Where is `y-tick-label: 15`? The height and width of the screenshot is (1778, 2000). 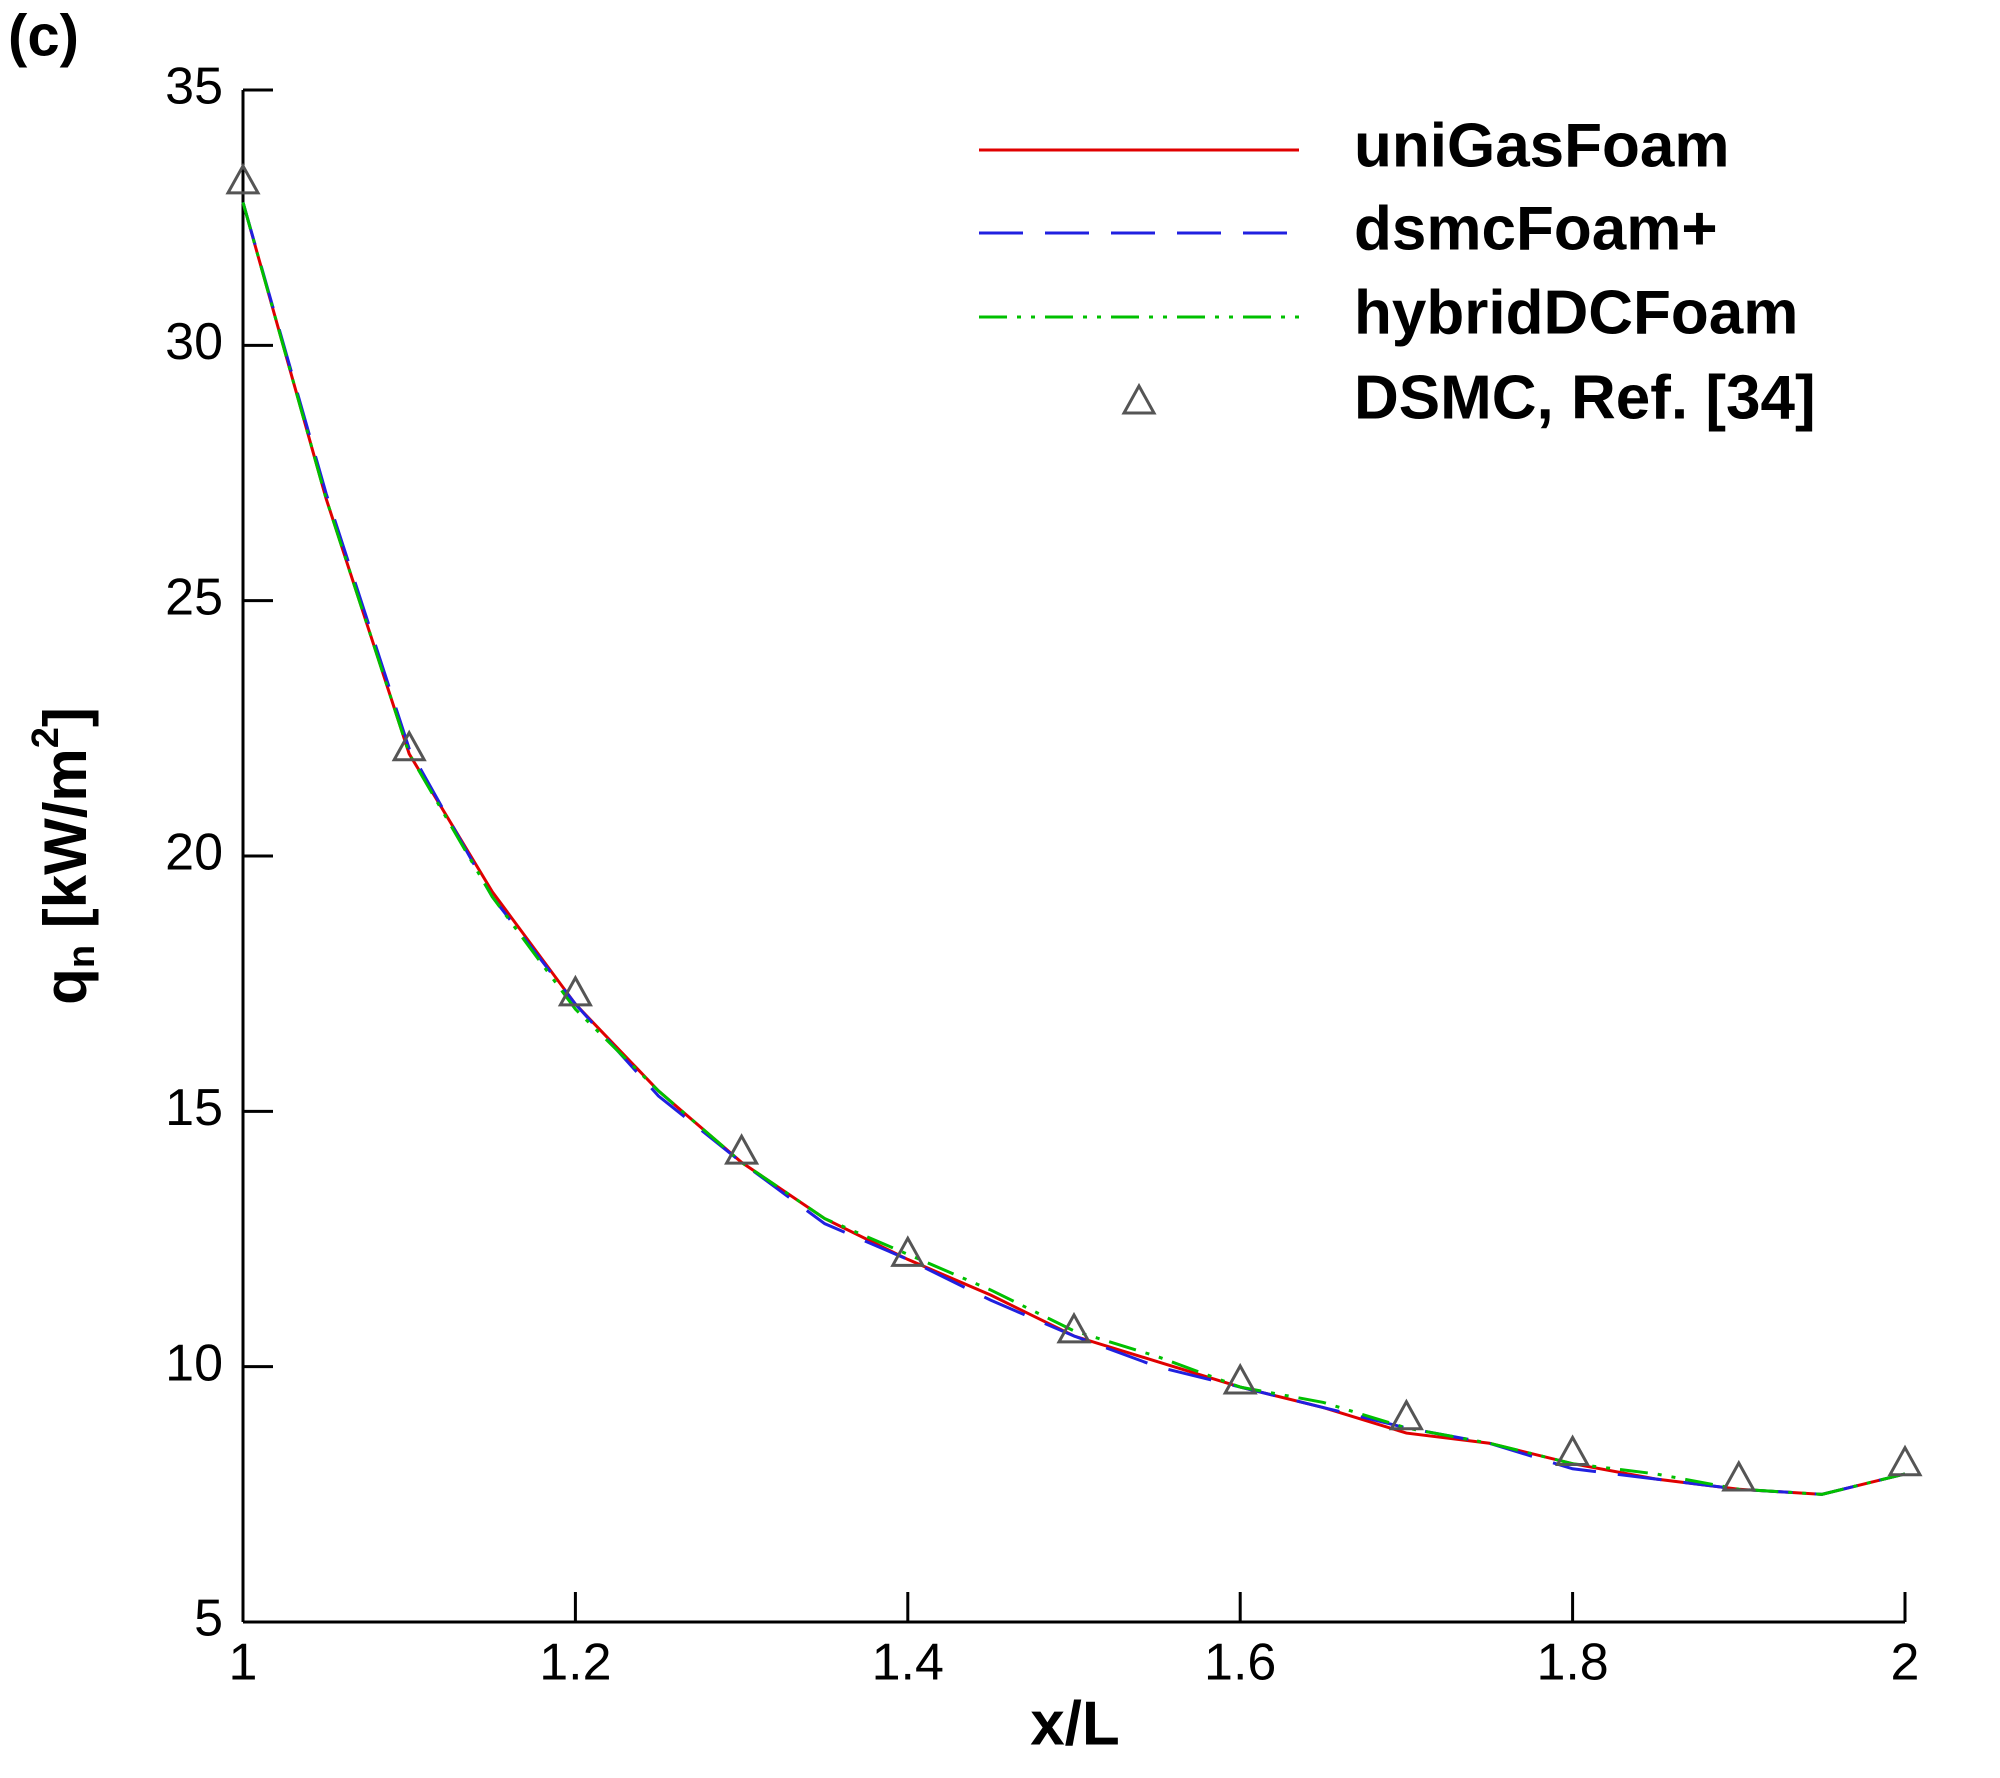 y-tick-label: 15 is located at coordinates (194, 1108).